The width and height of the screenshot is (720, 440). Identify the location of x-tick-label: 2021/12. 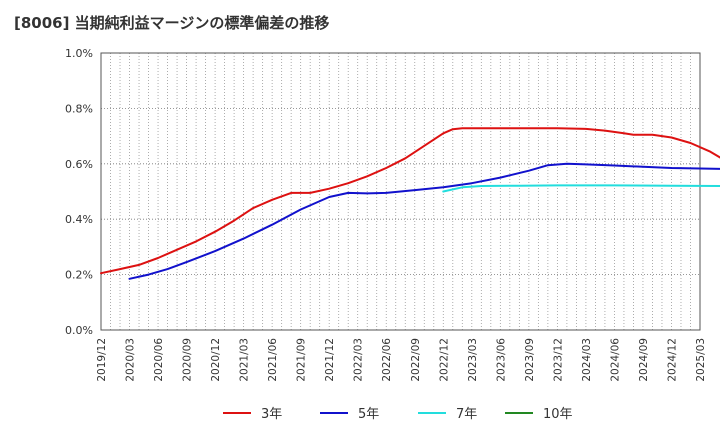
(330, 360).